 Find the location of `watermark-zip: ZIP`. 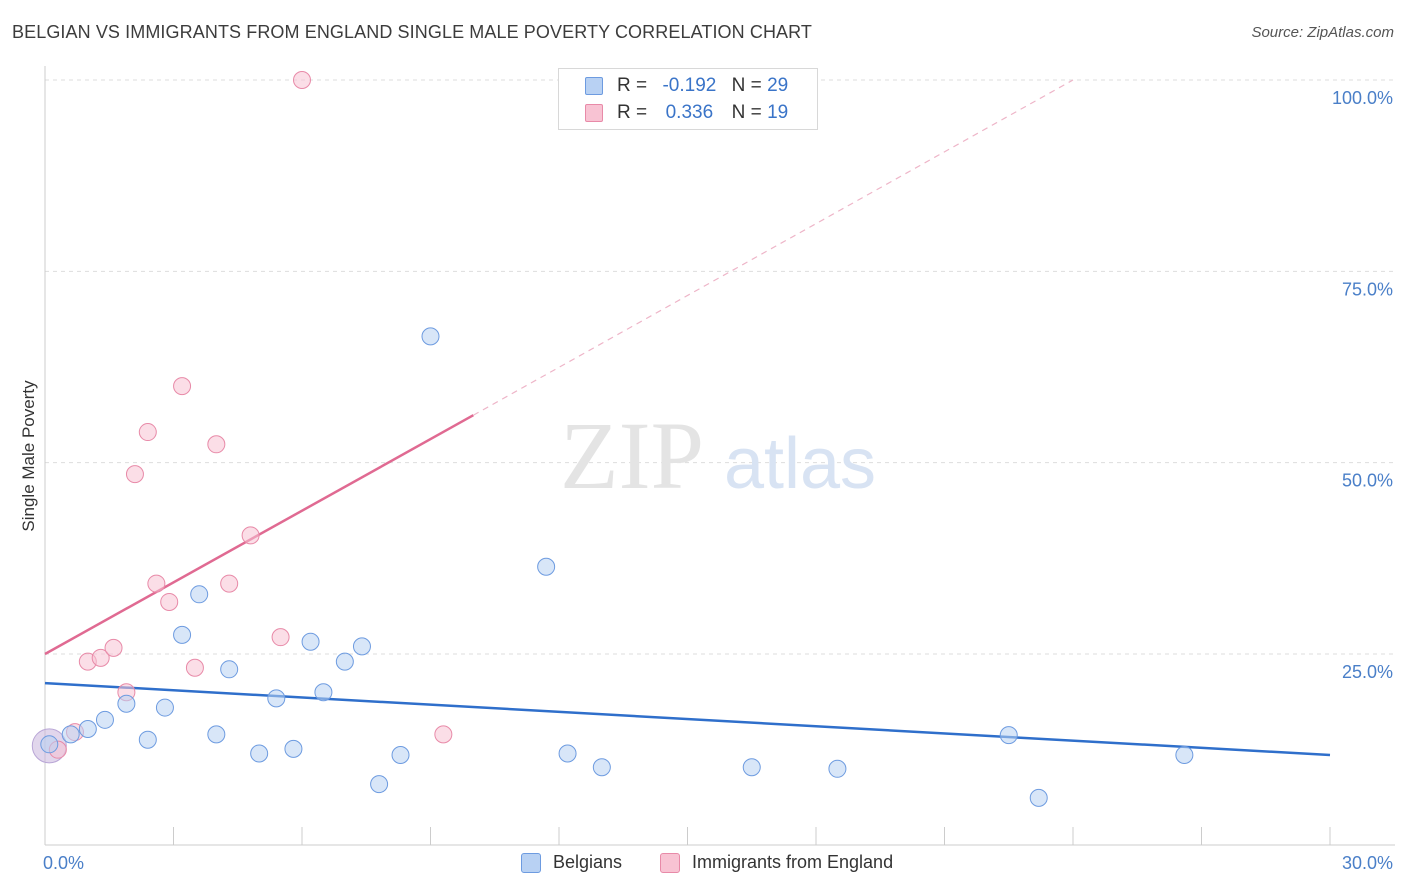

watermark-zip: ZIP is located at coordinates (632, 455).